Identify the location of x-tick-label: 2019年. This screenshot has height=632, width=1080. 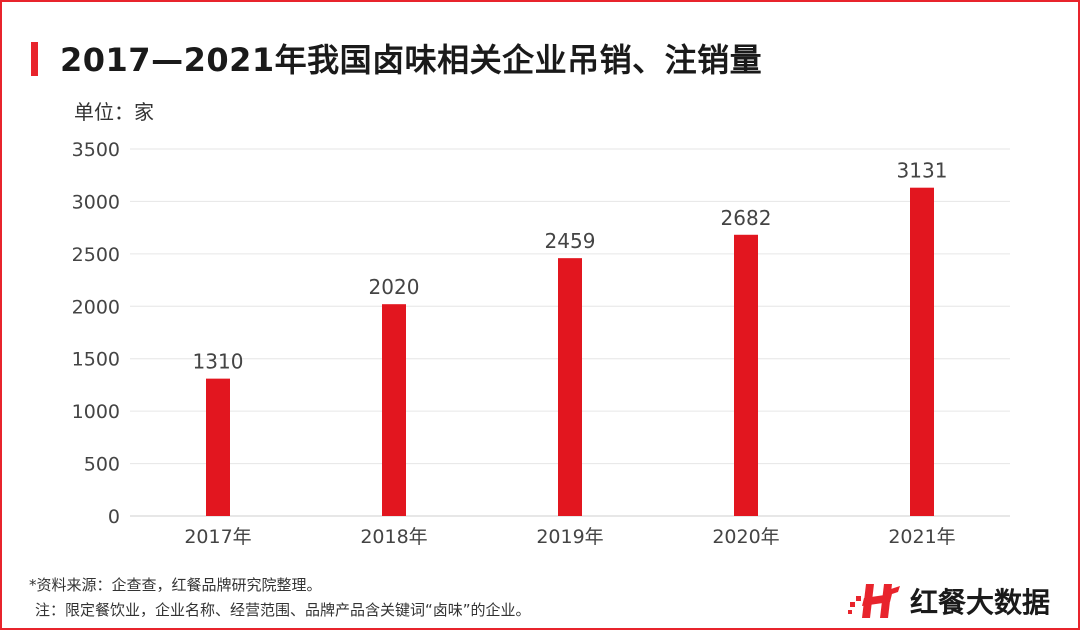
(569, 537).